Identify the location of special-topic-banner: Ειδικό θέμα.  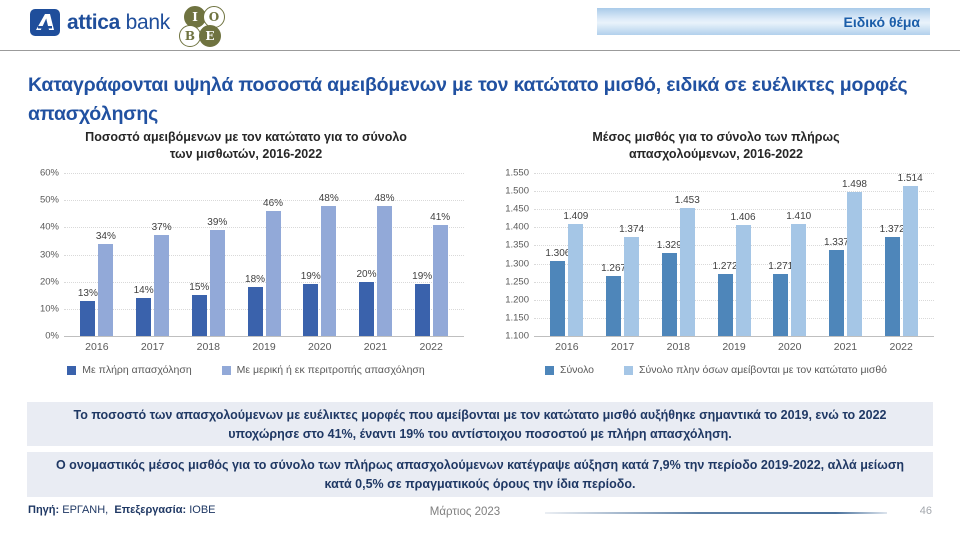
(763, 21).